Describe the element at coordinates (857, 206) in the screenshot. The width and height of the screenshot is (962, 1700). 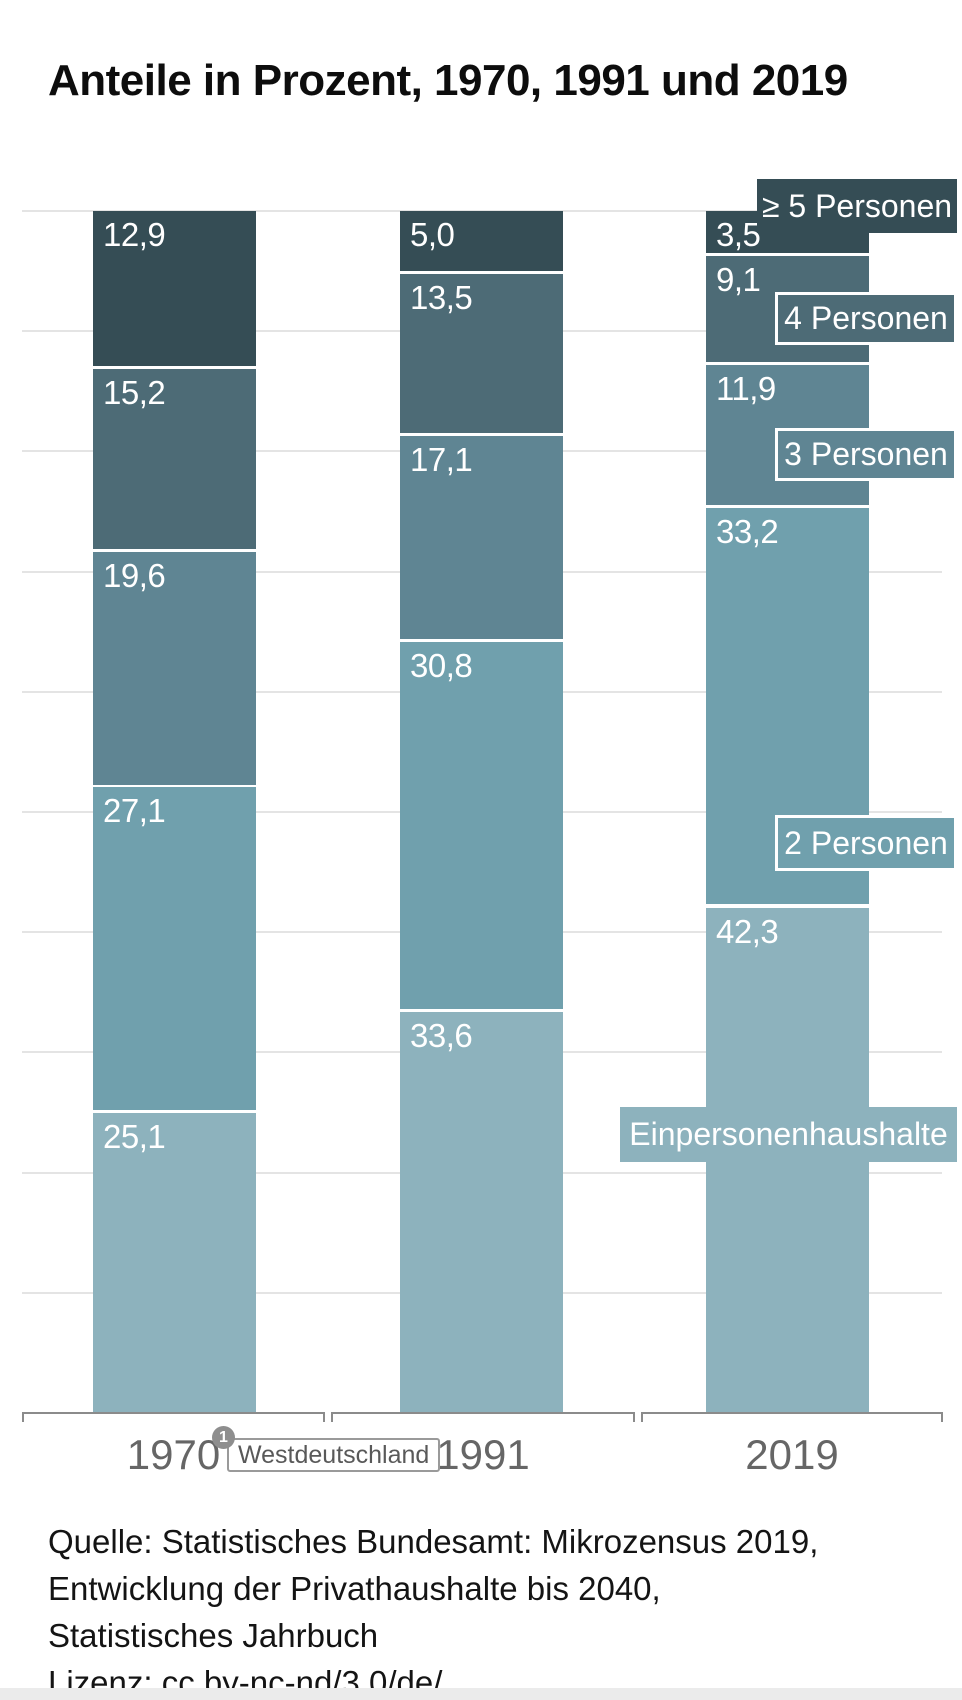
I see `series-label-5plus-personen: ≥ 5 Personen` at that location.